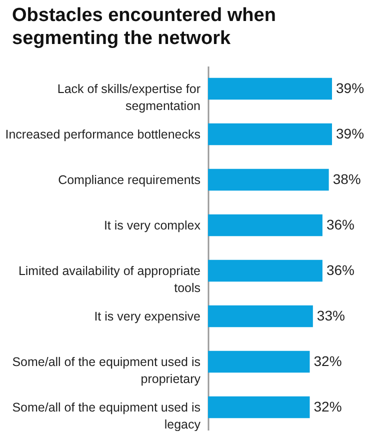  I want to click on y-tick-label: It is very complex, so click(153, 225).